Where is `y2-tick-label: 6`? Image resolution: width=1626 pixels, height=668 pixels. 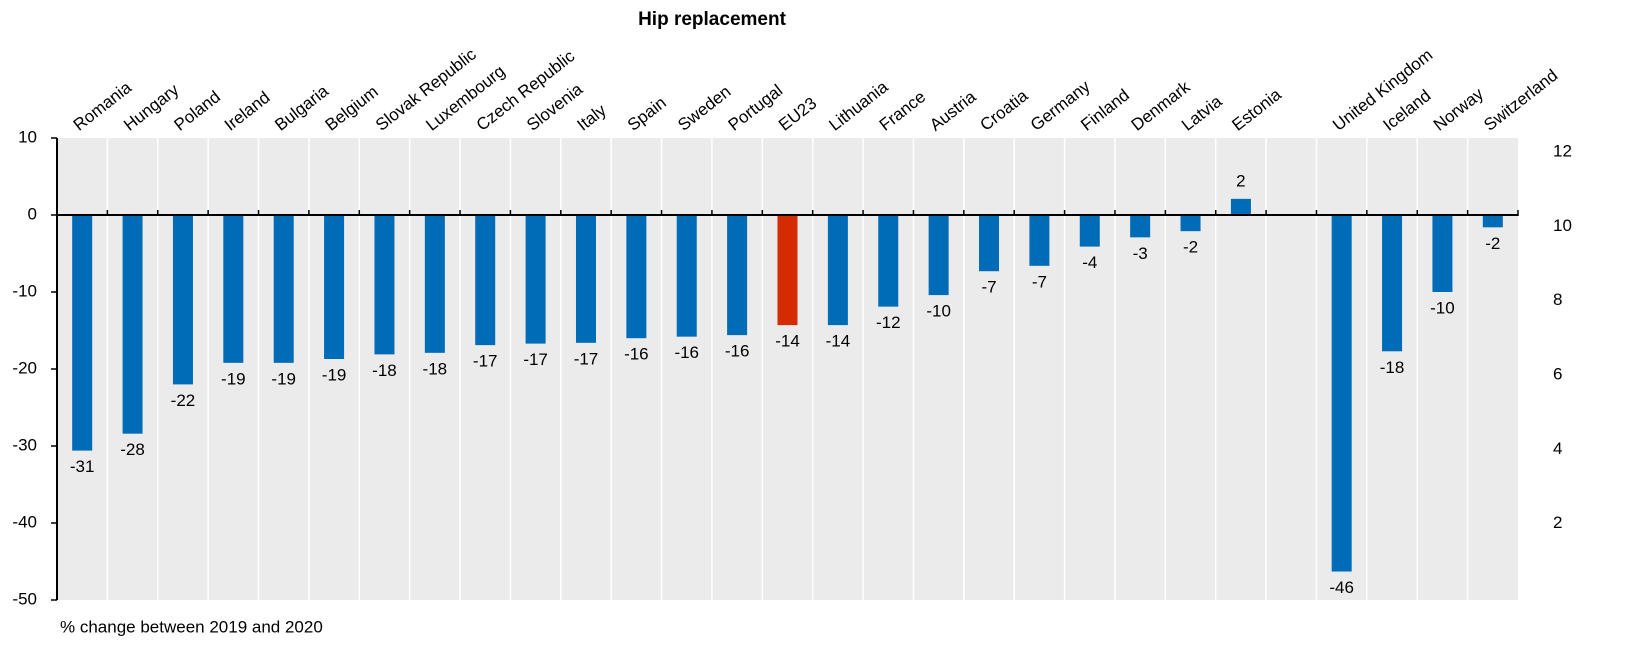 y2-tick-label: 6 is located at coordinates (1557, 373).